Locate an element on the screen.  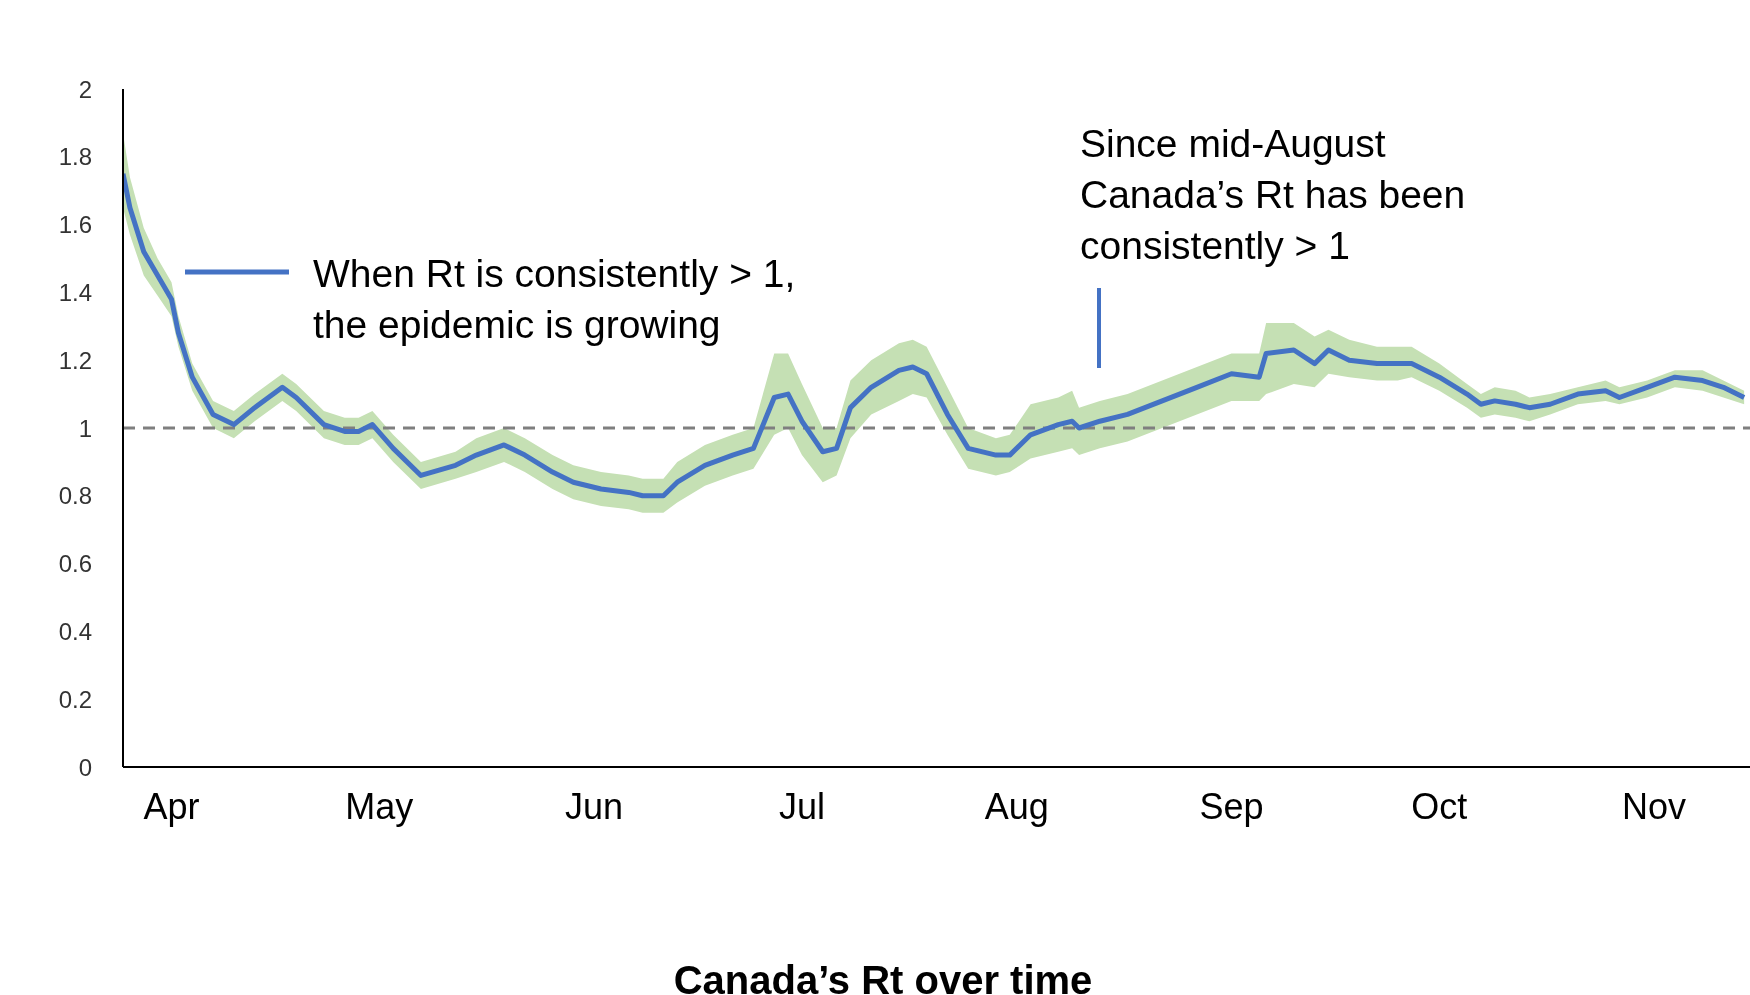
x-tick-label: Jul is located at coordinates (801, 806).